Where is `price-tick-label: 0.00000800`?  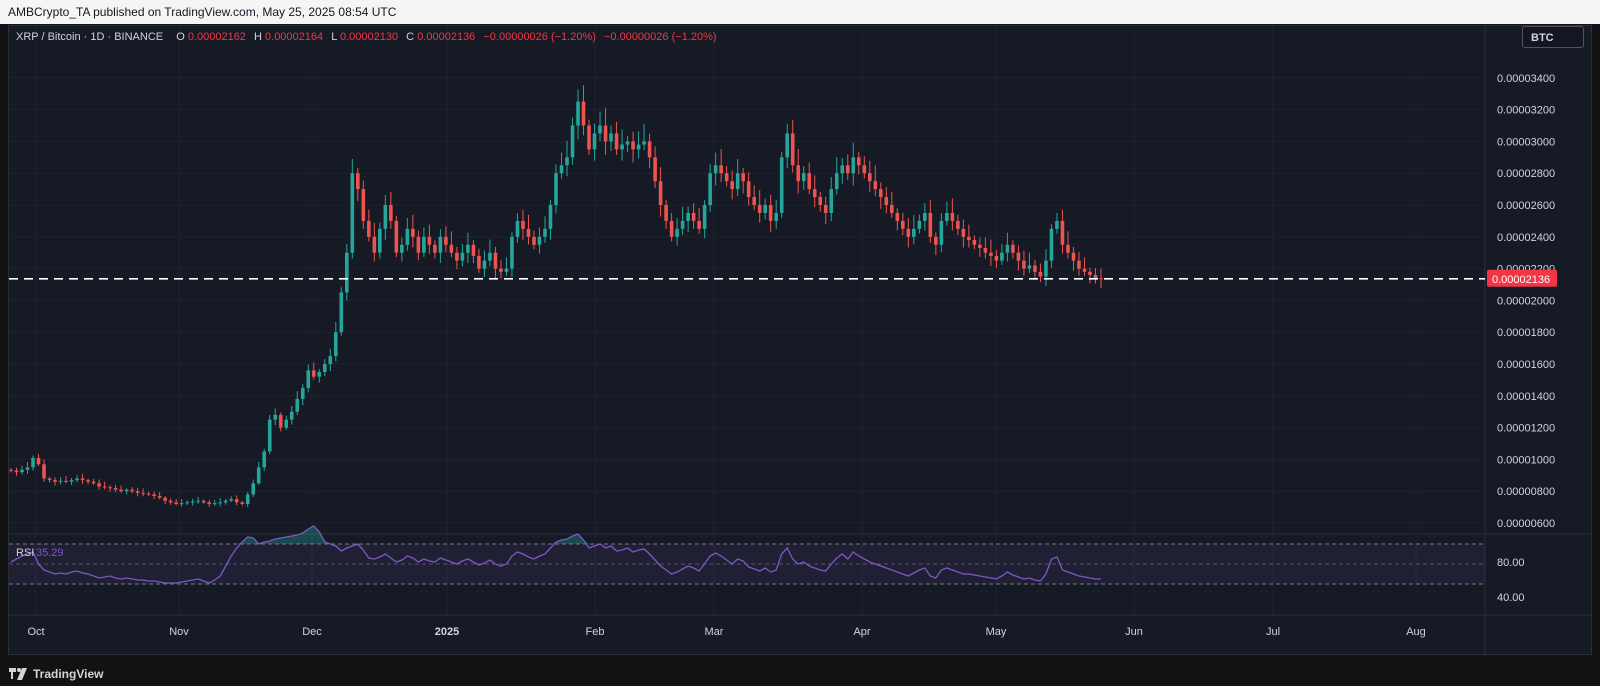 price-tick-label: 0.00000800 is located at coordinates (1526, 492).